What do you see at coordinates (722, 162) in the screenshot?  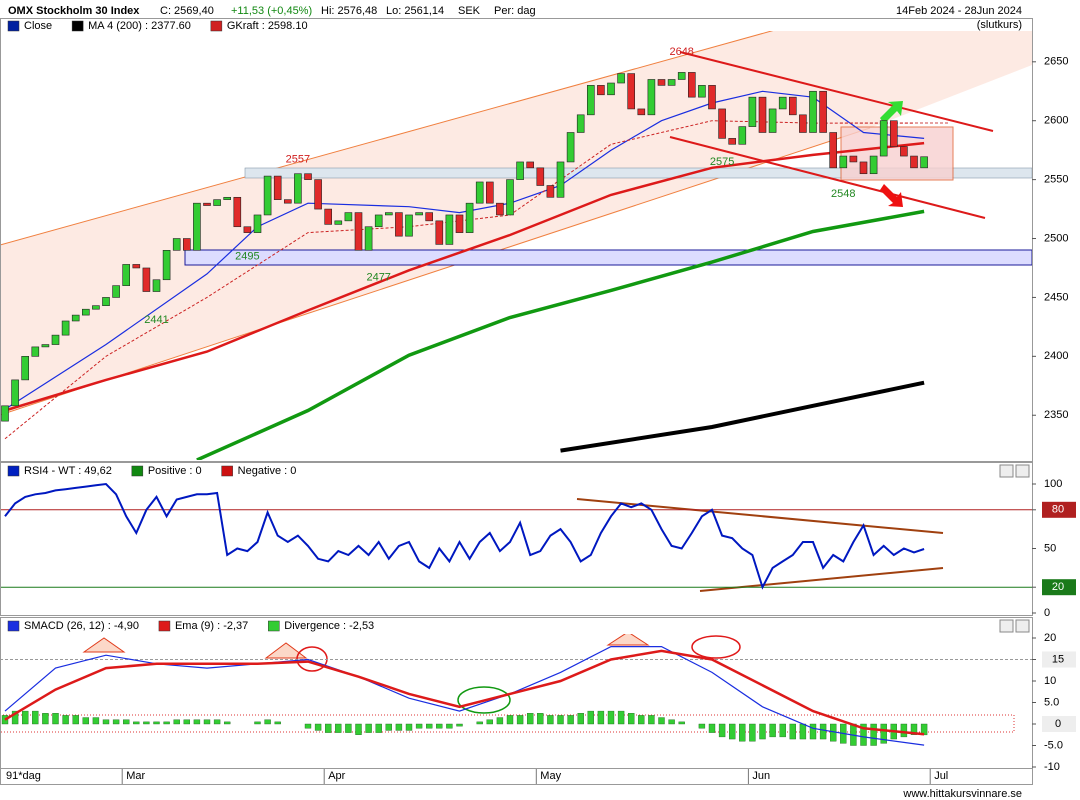 I see `level-annotation: 2575` at bounding box center [722, 162].